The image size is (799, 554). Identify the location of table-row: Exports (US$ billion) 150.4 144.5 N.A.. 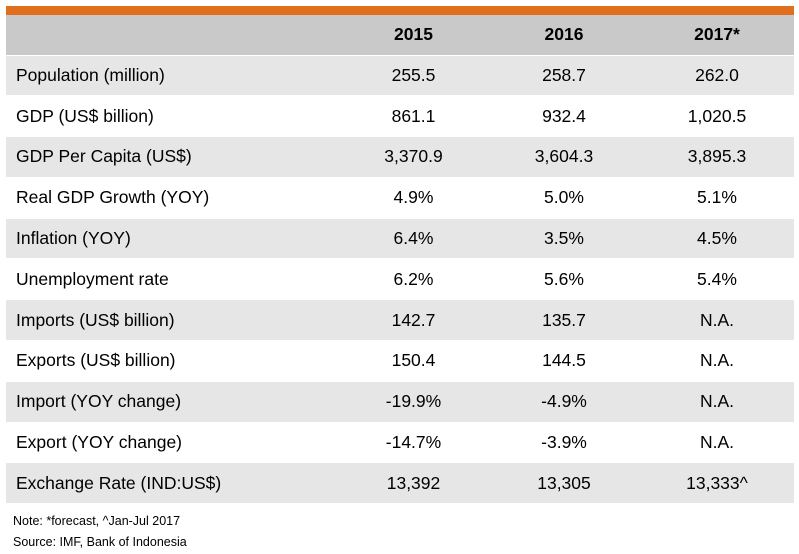
(400, 361).